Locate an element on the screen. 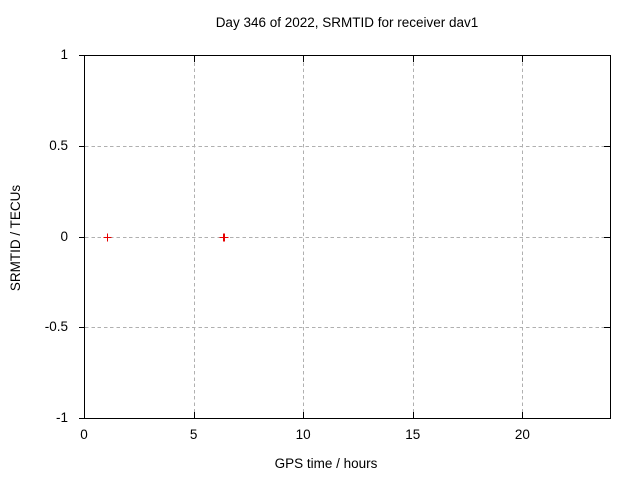 The image size is (640, 480). x-tick-label: 0 is located at coordinates (84, 434).